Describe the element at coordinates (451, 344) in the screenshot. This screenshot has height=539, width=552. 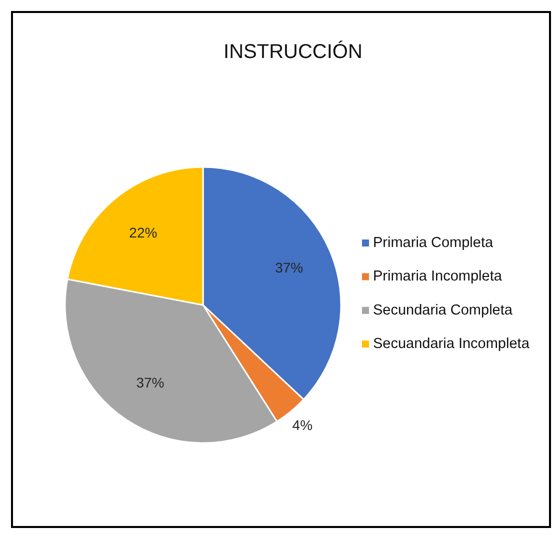
I see `legend-label: Secuandaria Incompleta` at that location.